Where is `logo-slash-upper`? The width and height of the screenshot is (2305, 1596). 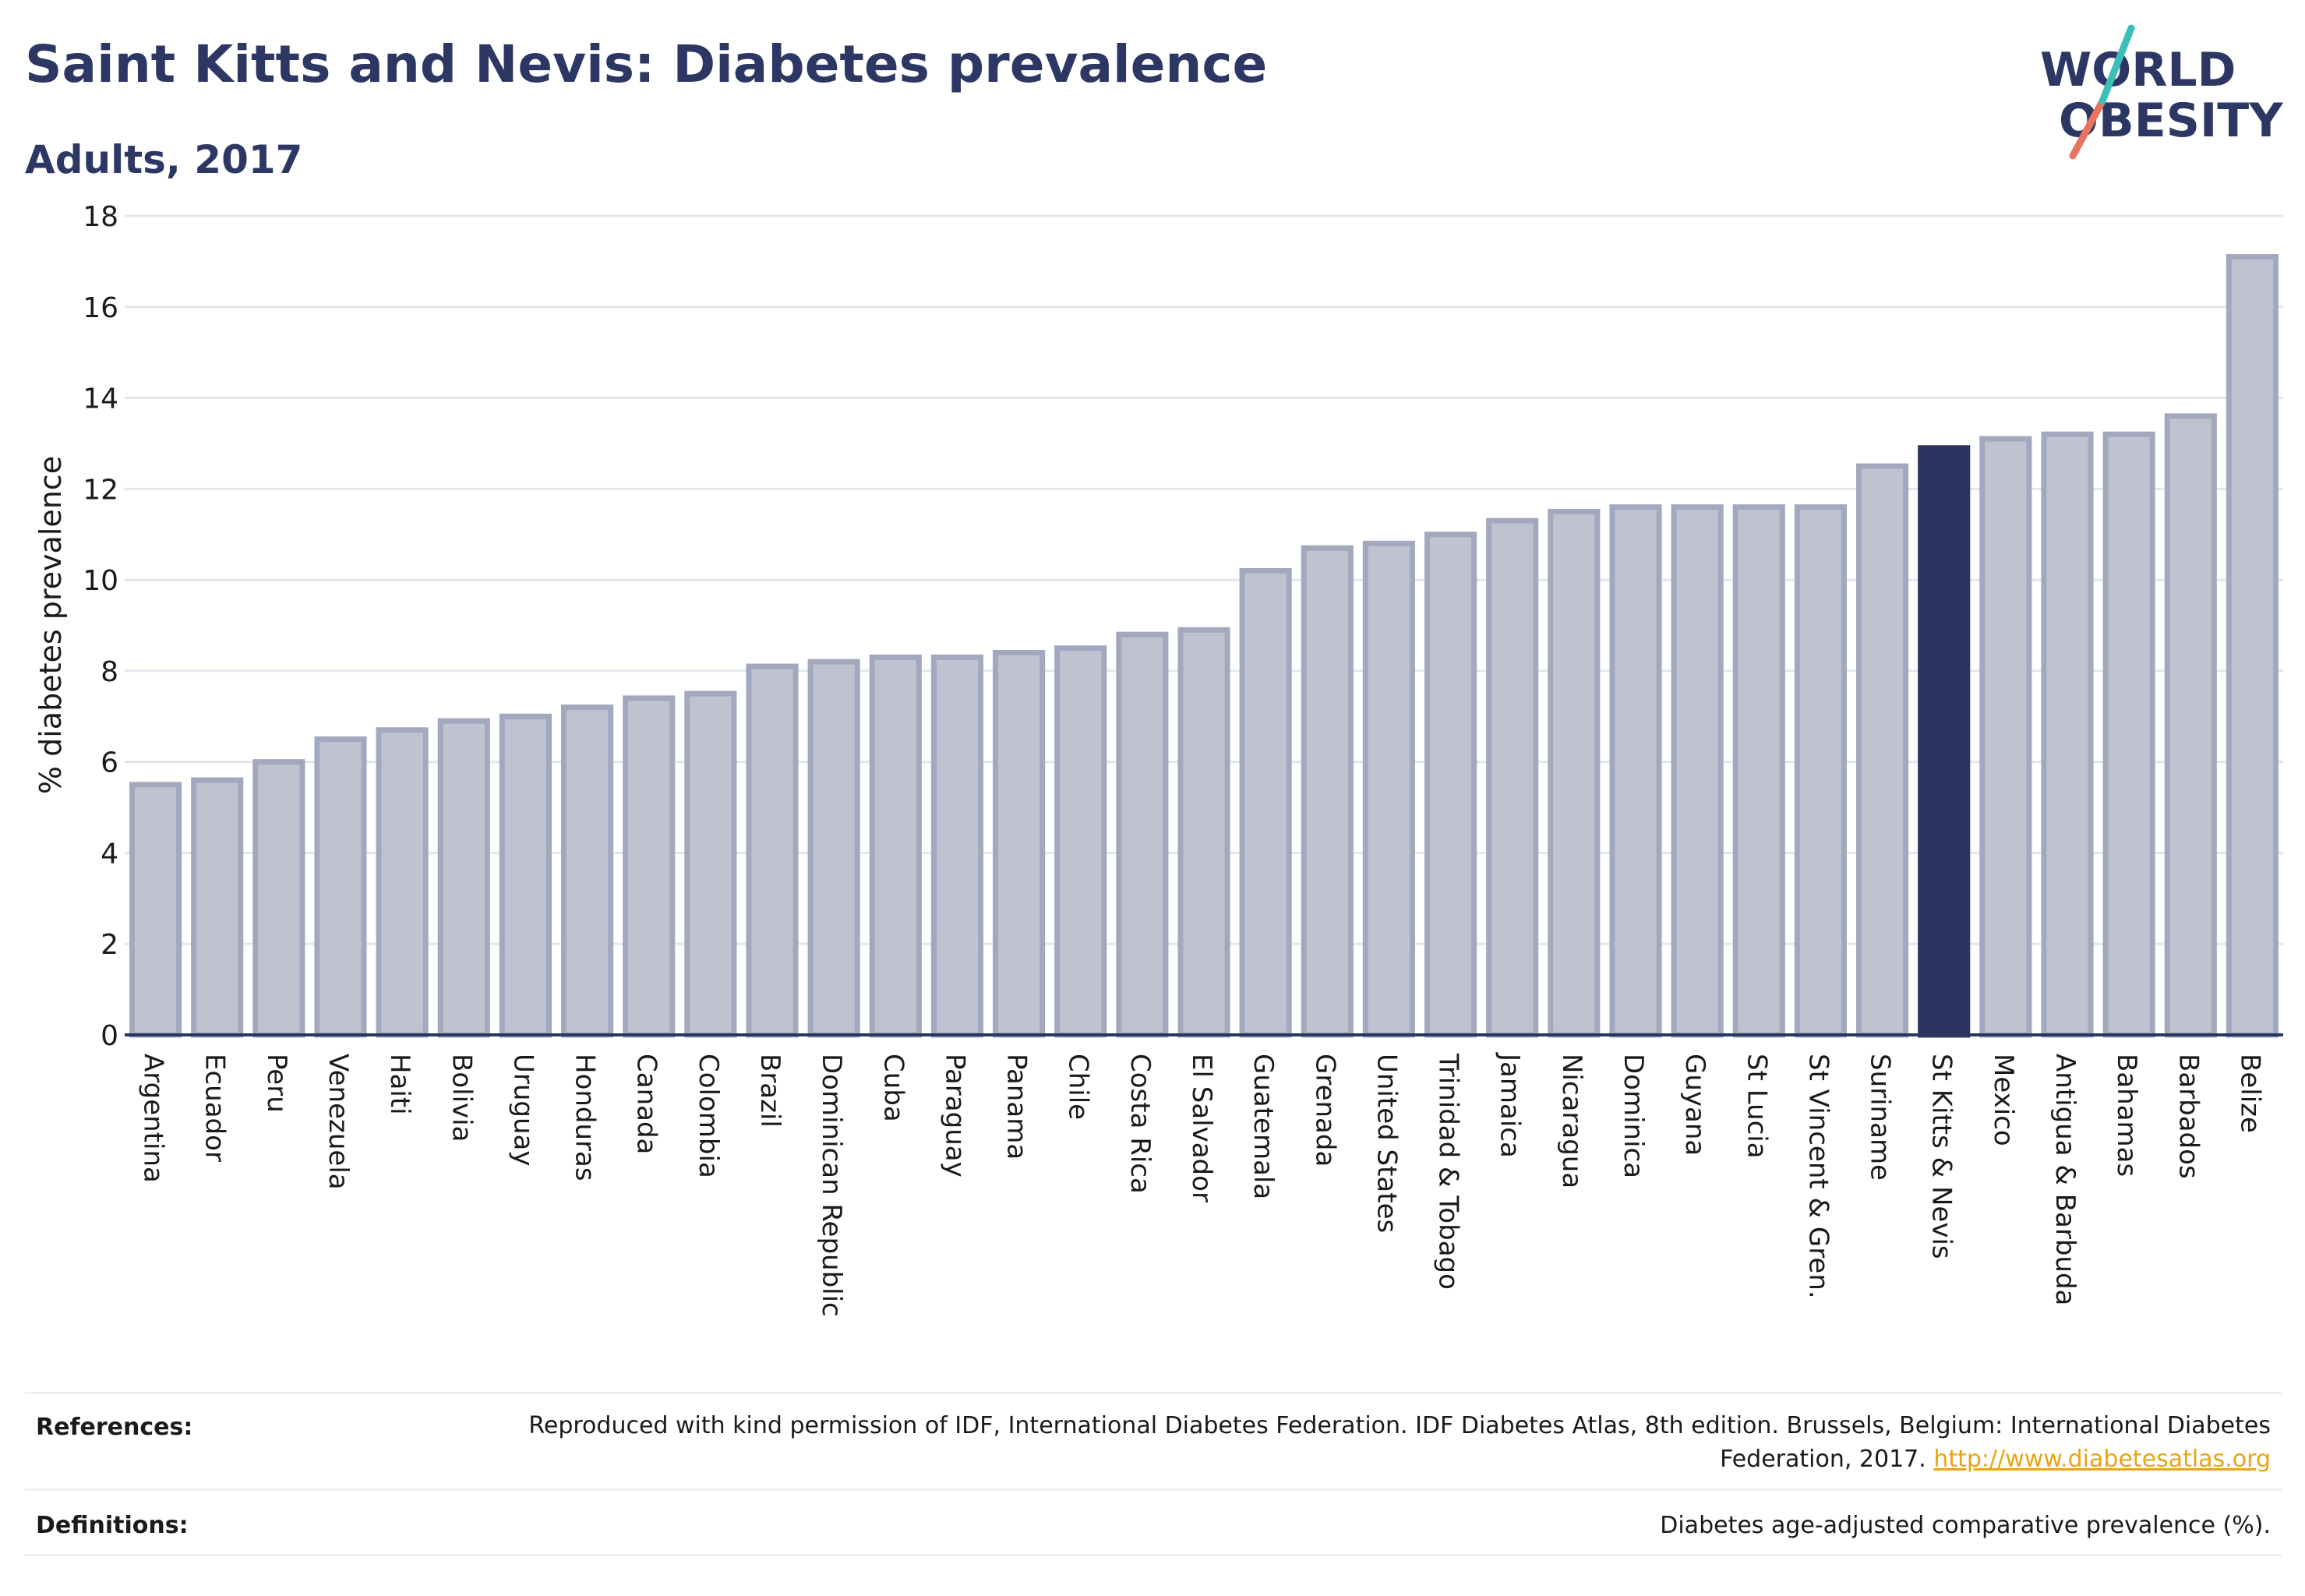 logo-slash-upper is located at coordinates (2117, 64).